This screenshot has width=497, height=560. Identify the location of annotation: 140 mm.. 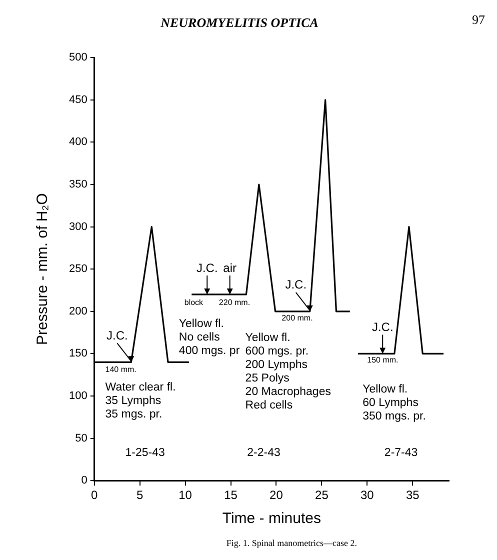
(120, 369).